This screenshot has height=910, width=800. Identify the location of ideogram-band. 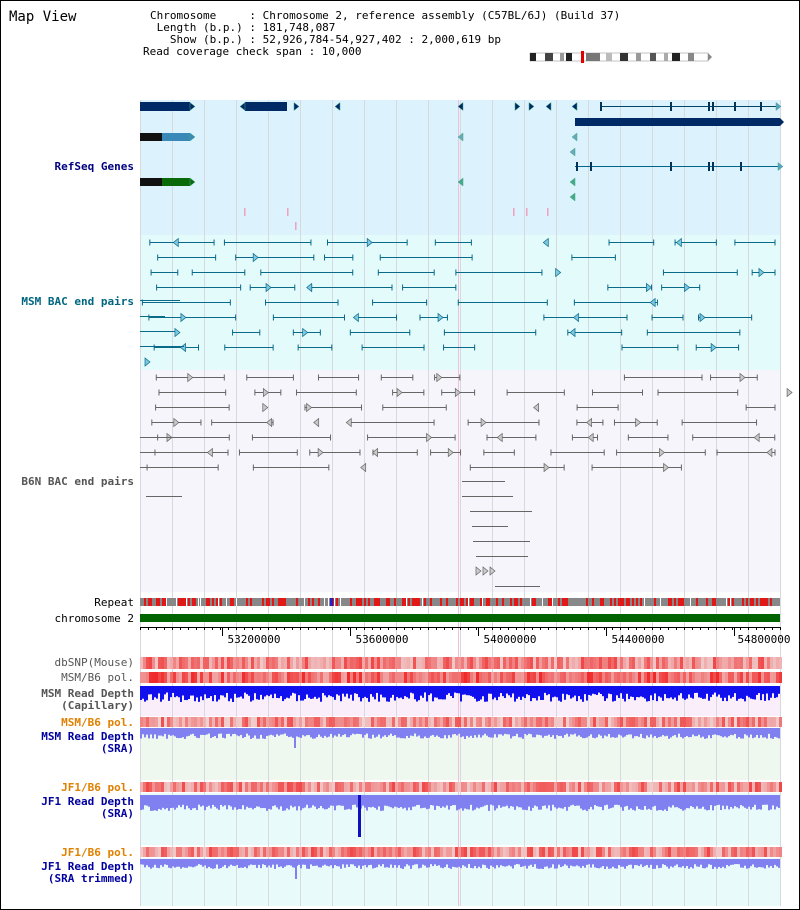
(691, 57).